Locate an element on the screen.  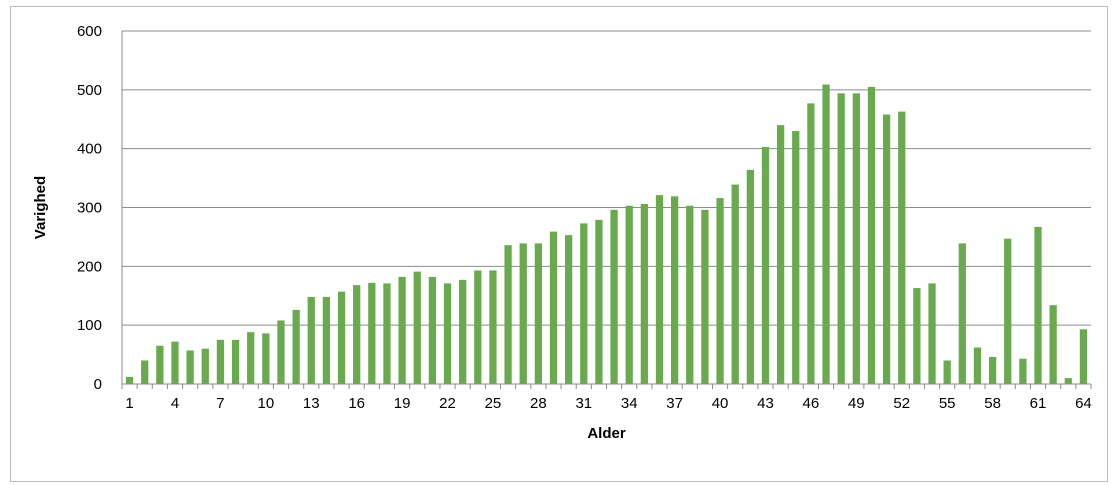
y-axis-ticks: 0 100 200 300 400 500 600 is located at coordinates (89, 208).